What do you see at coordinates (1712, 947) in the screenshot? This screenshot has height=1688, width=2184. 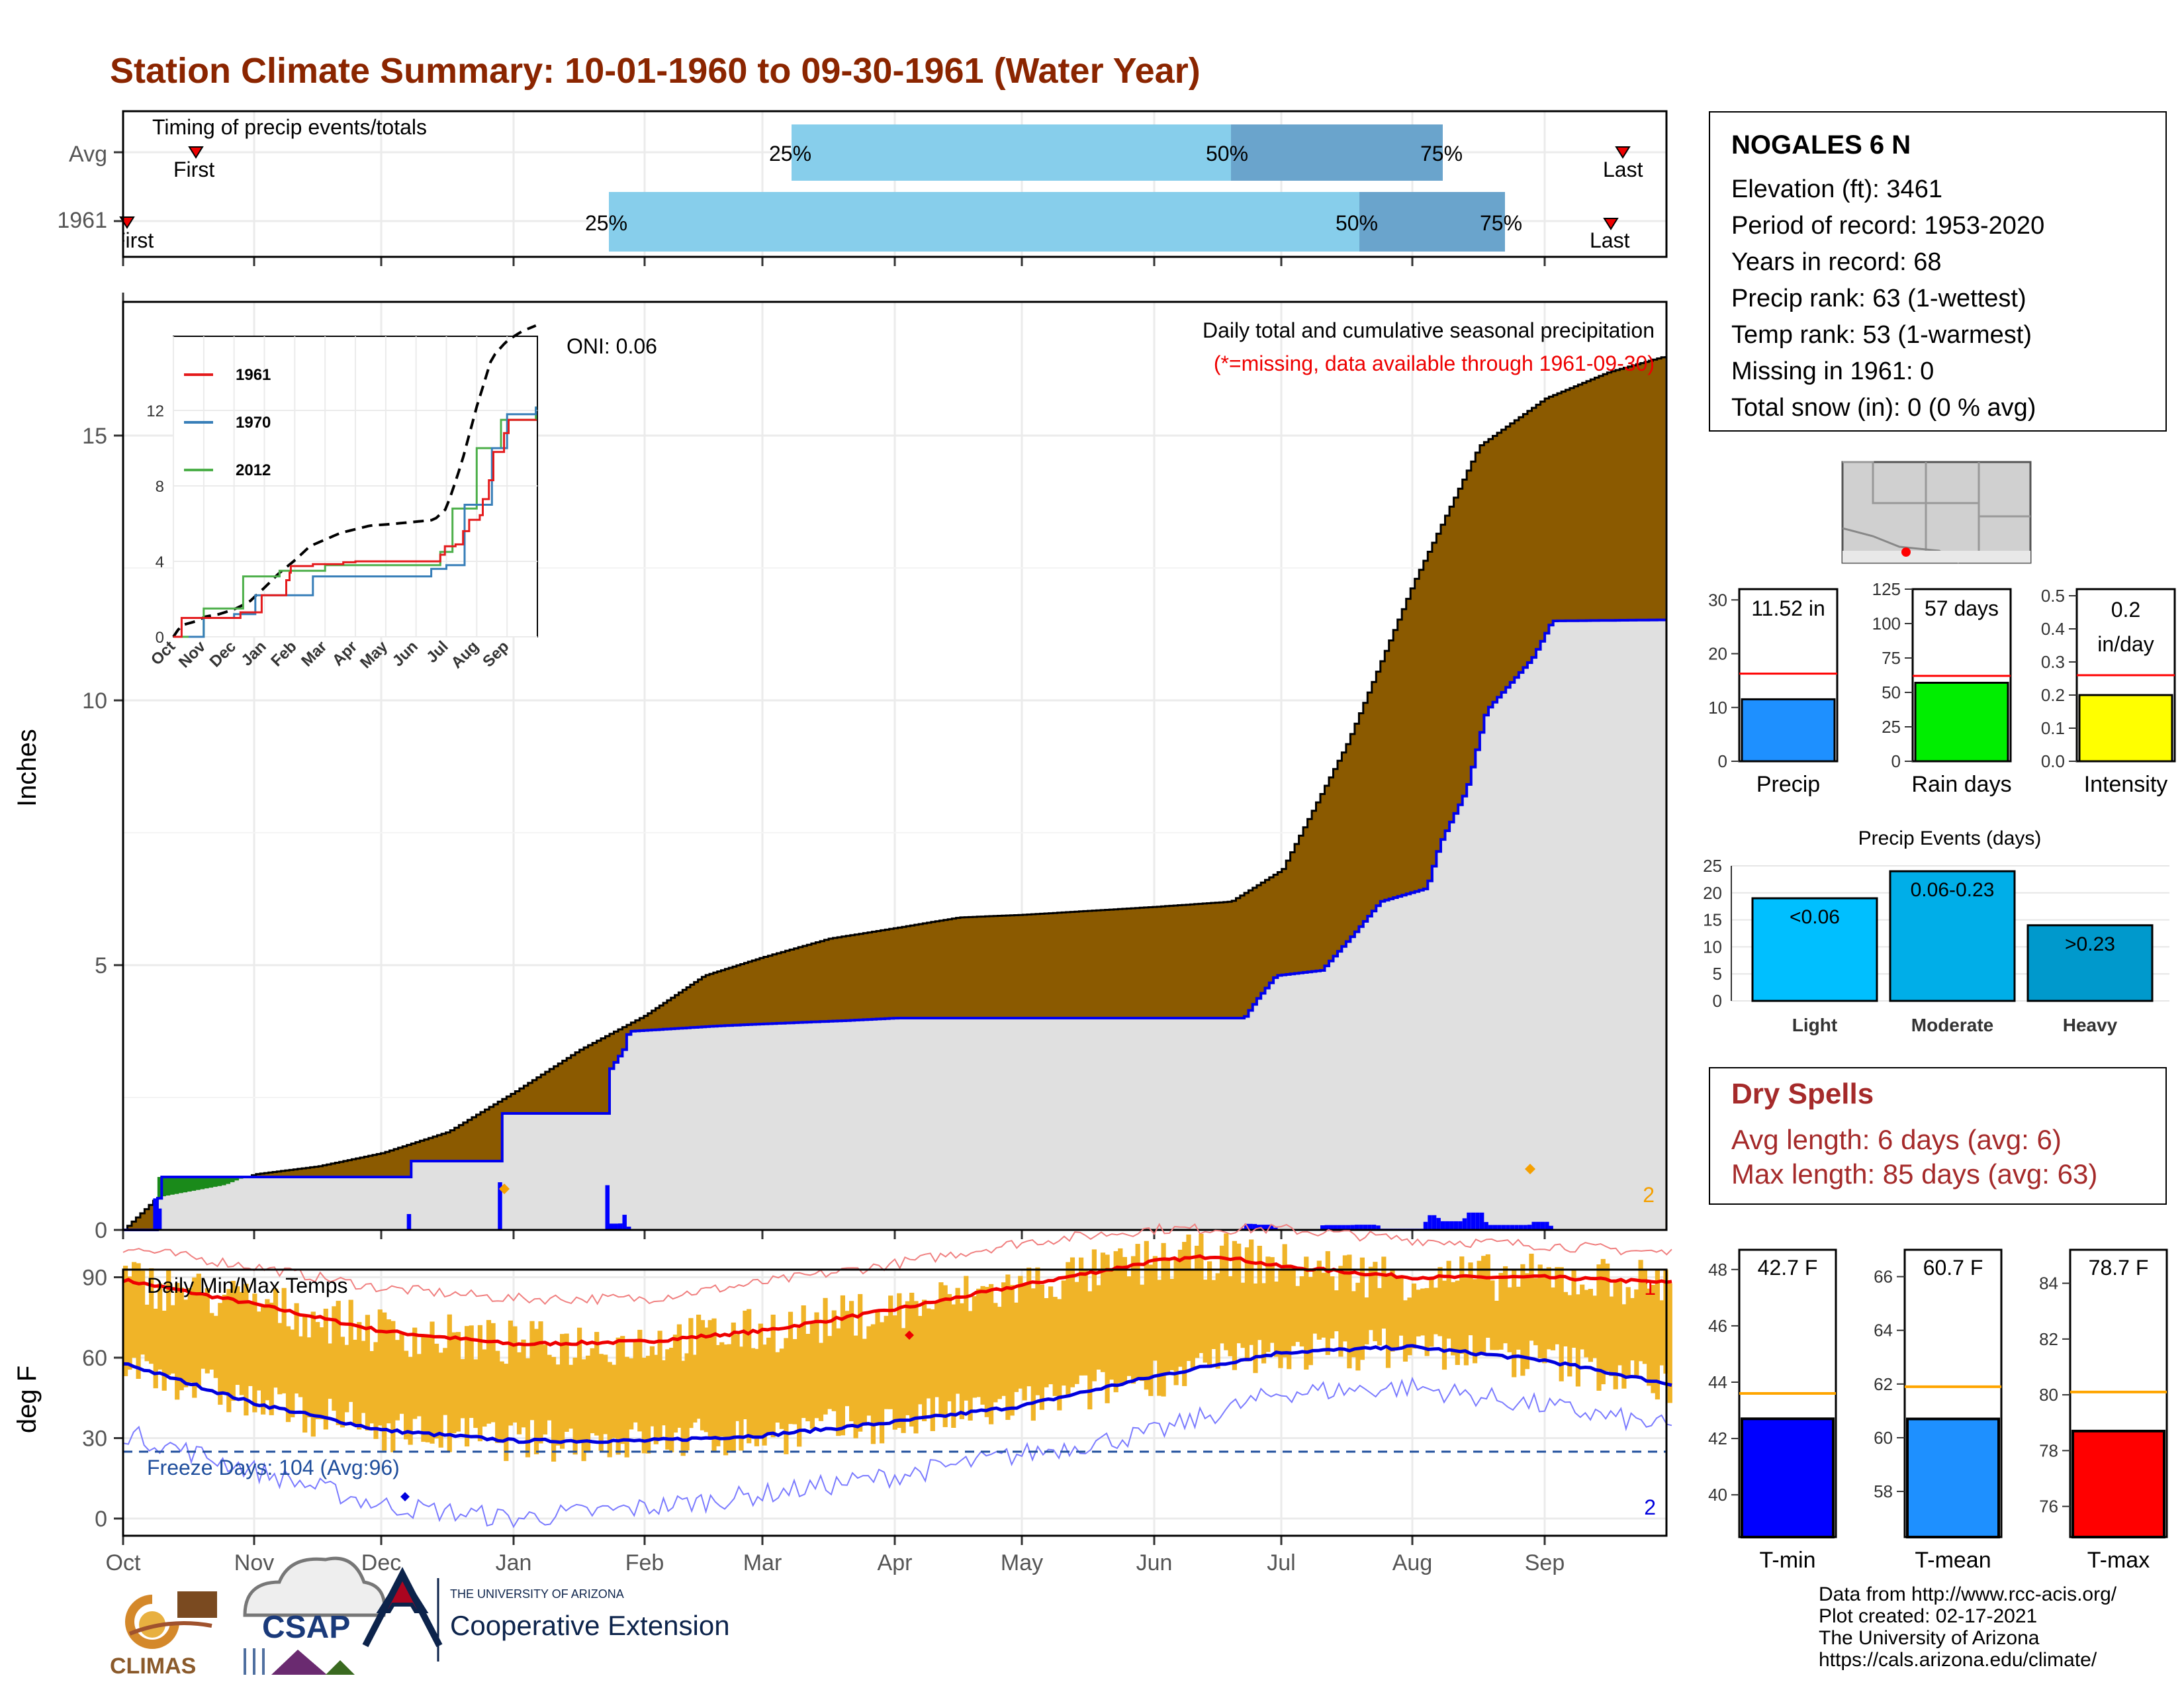 I see `events-tick: 10` at bounding box center [1712, 947].